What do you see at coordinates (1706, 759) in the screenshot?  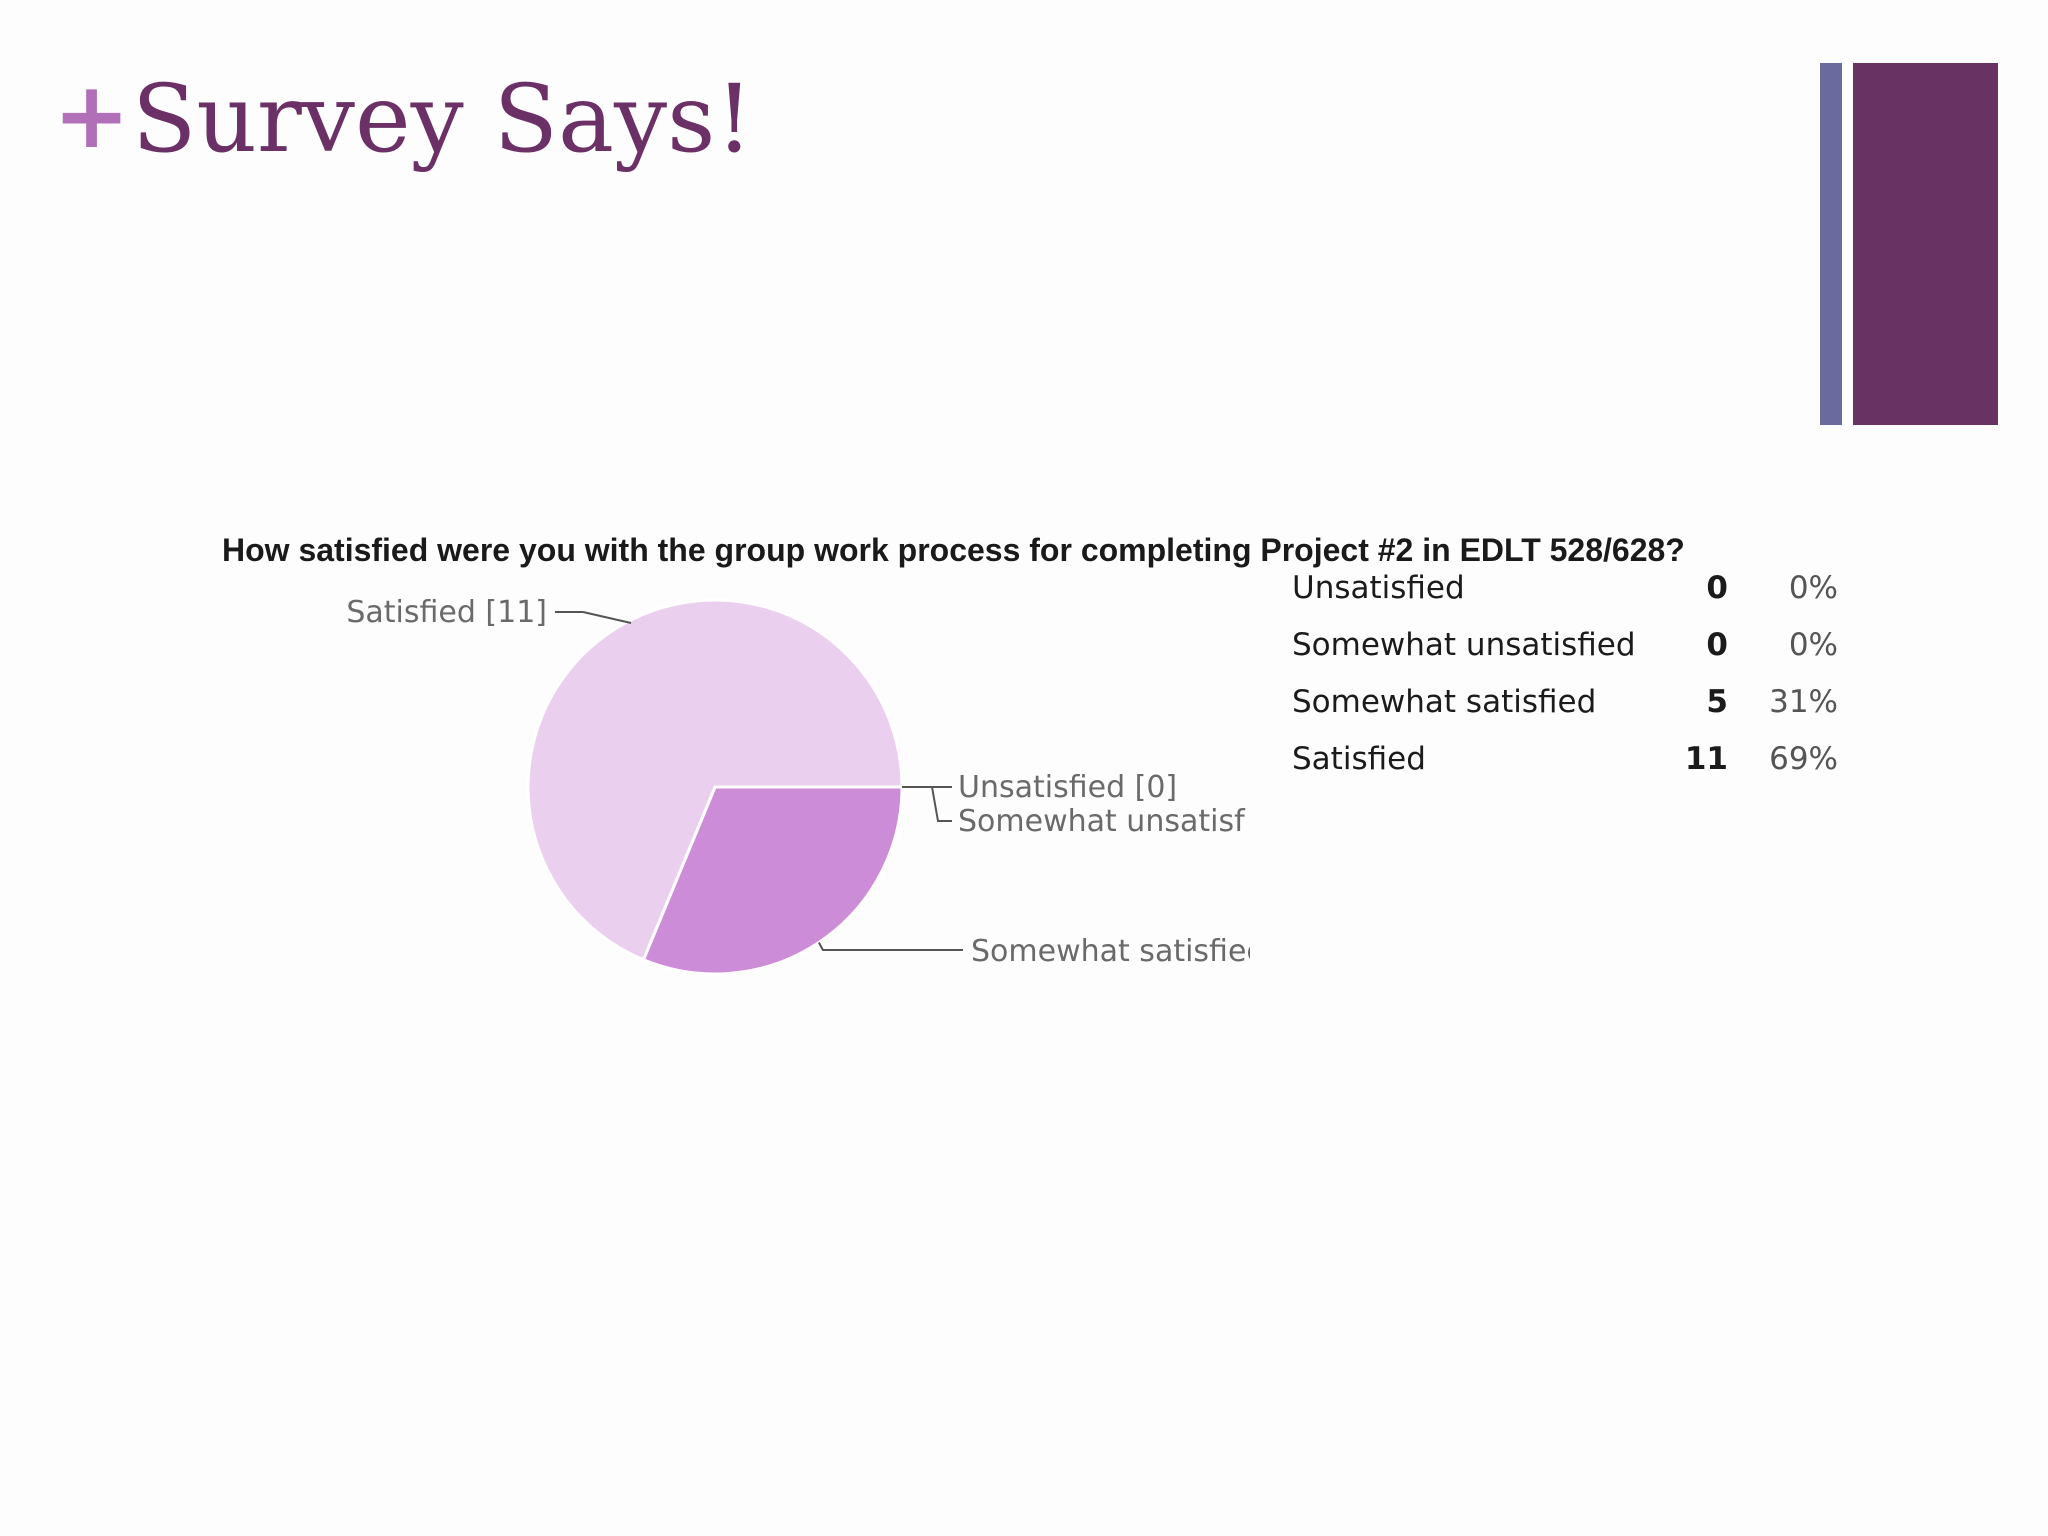 I see `summary-count: 11` at bounding box center [1706, 759].